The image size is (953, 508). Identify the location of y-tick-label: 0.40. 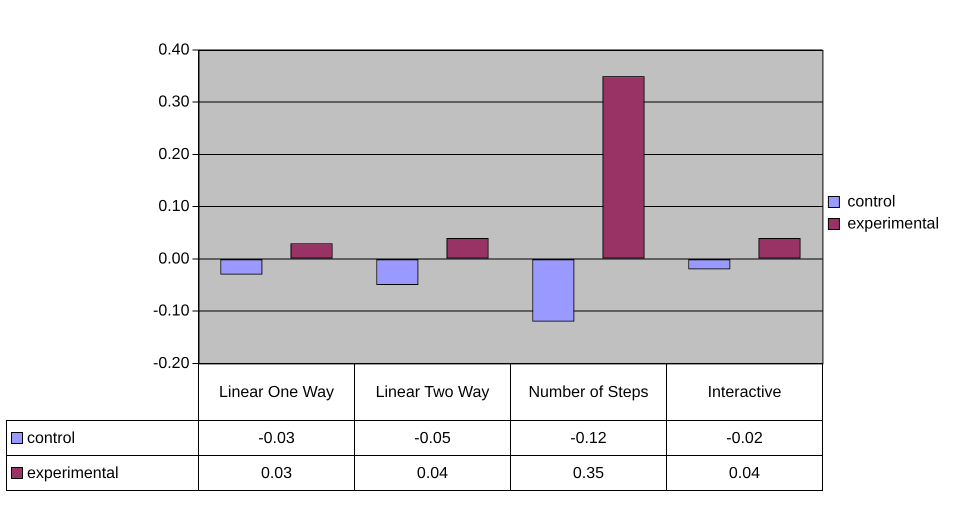
(174, 49).